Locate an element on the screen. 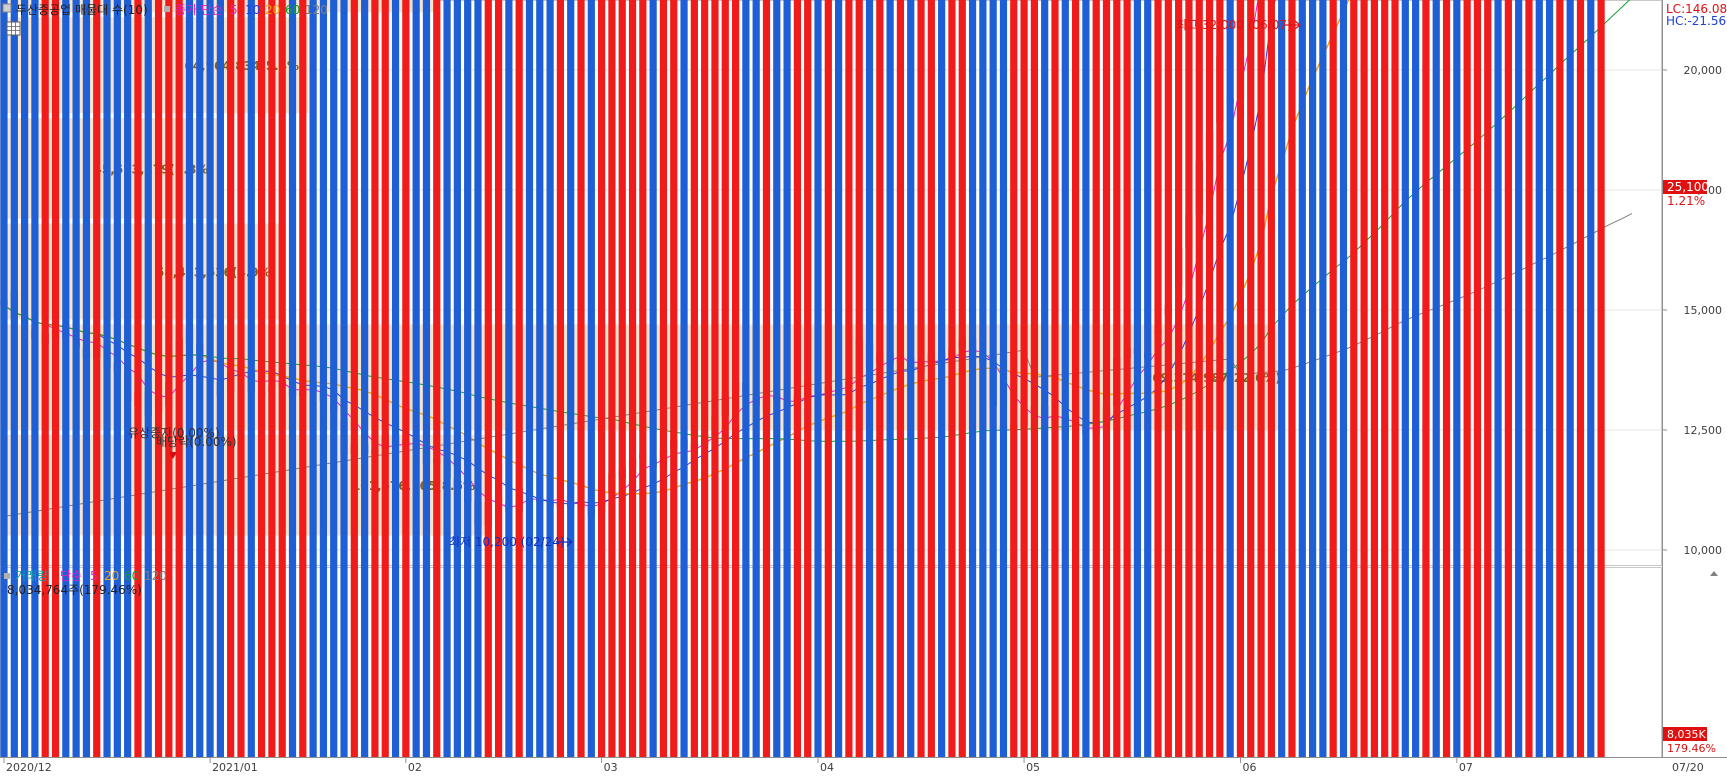 The height and width of the screenshot is (781, 1727). volume-panel-title: 거래량 is located at coordinates (31, 576).